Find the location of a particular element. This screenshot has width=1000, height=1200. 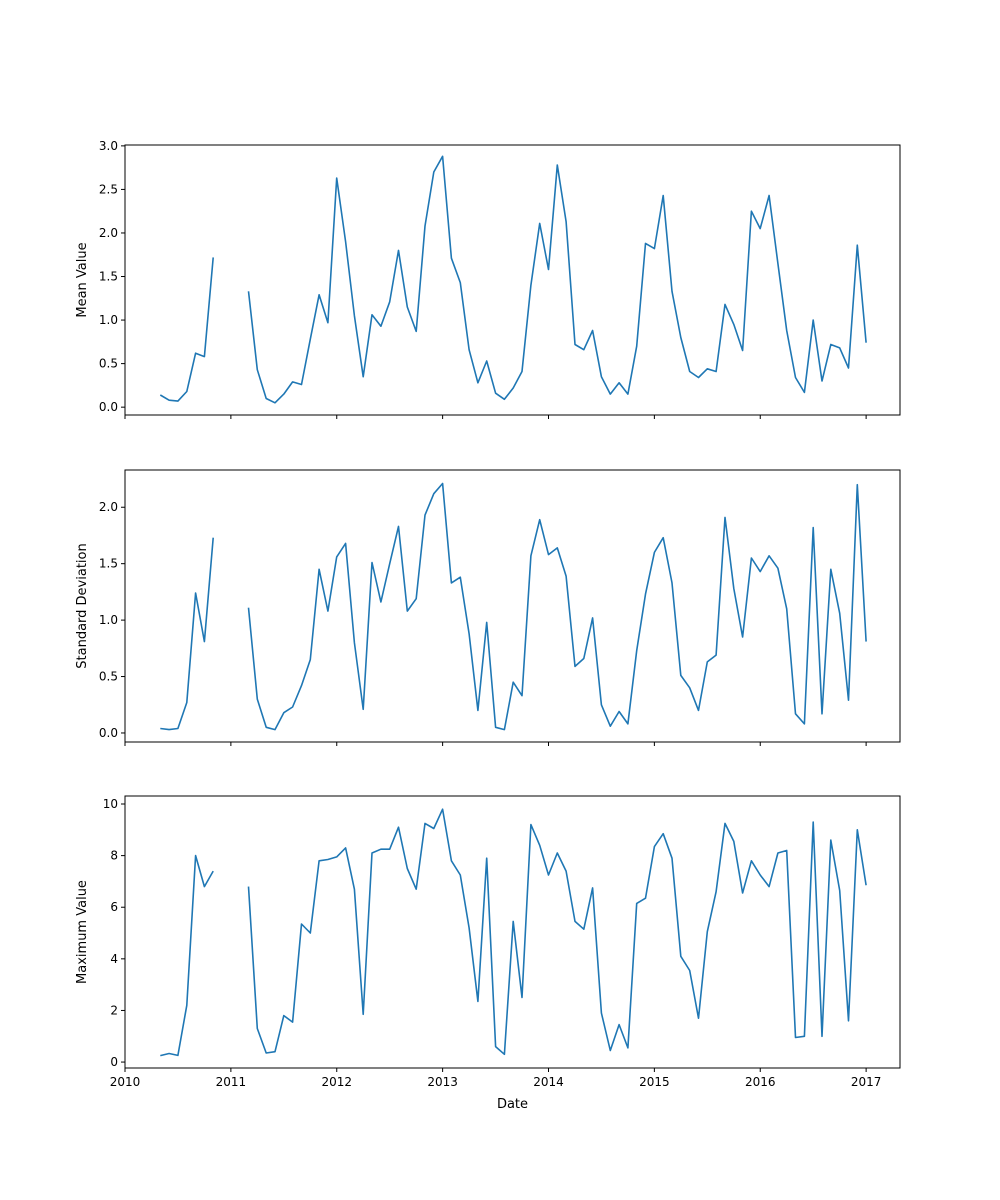

y-axis-label: Mean Value is located at coordinates (82, 279).